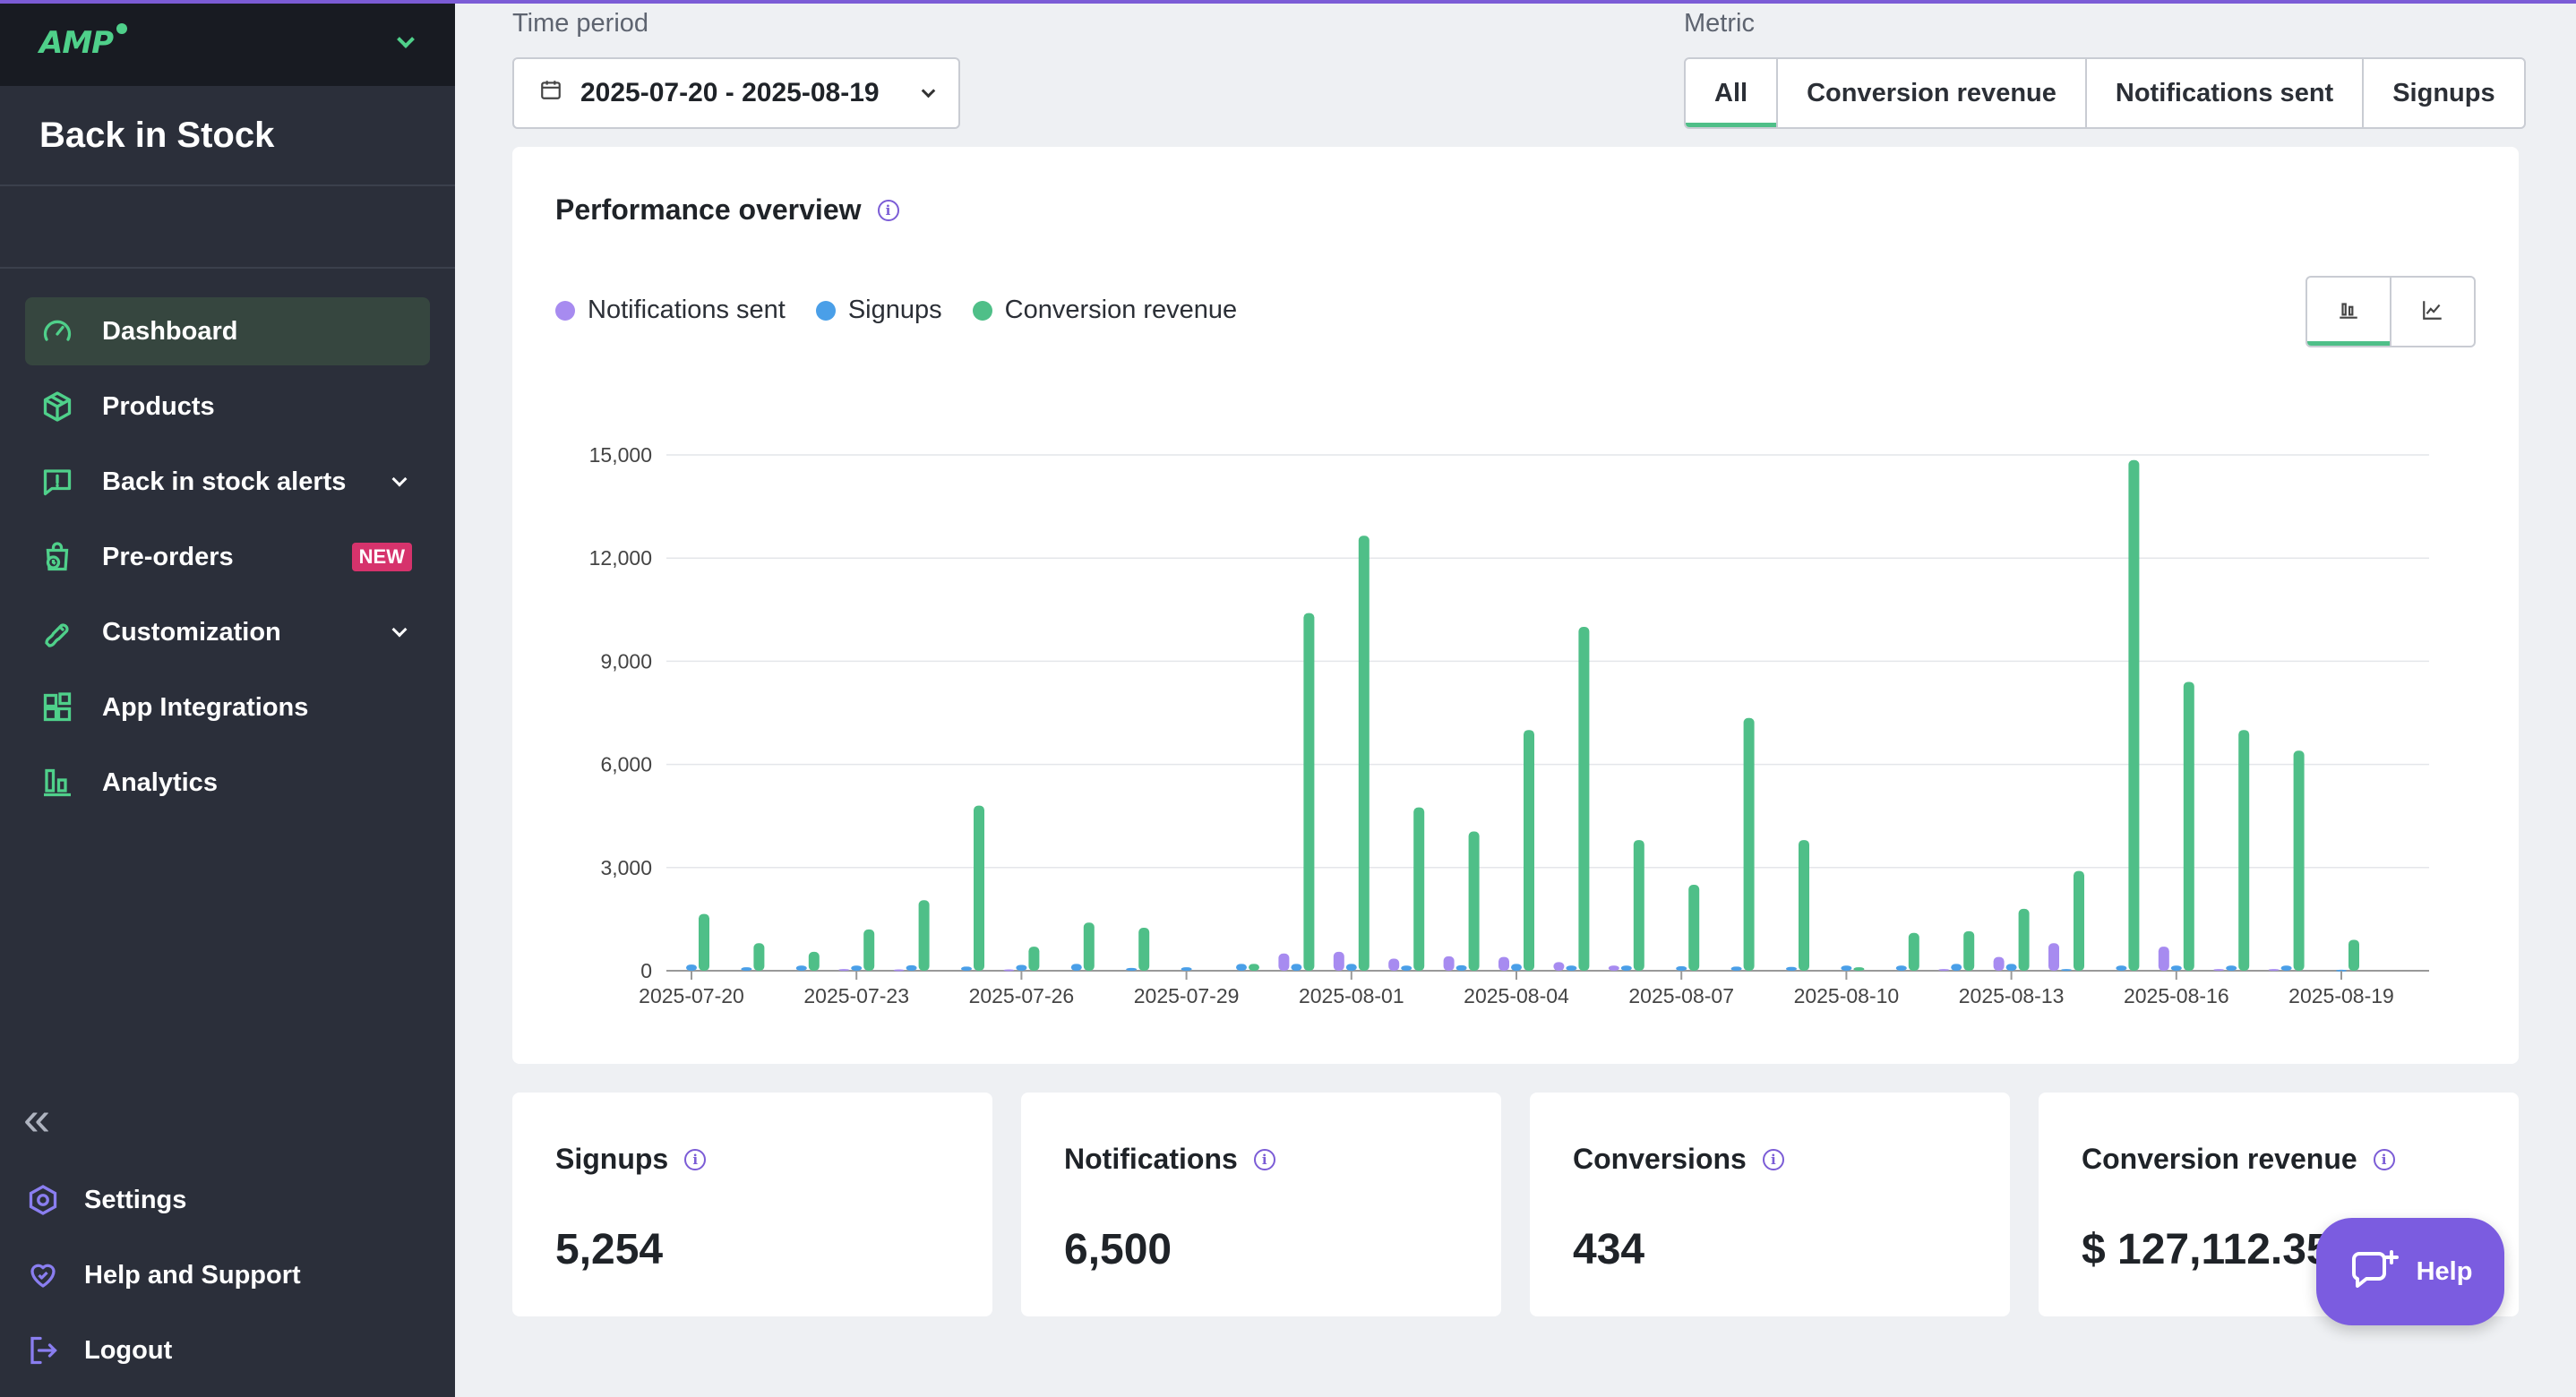 This screenshot has height=1397, width=2576. I want to click on sidebar-item-logout: Logout, so click(231, 1350).